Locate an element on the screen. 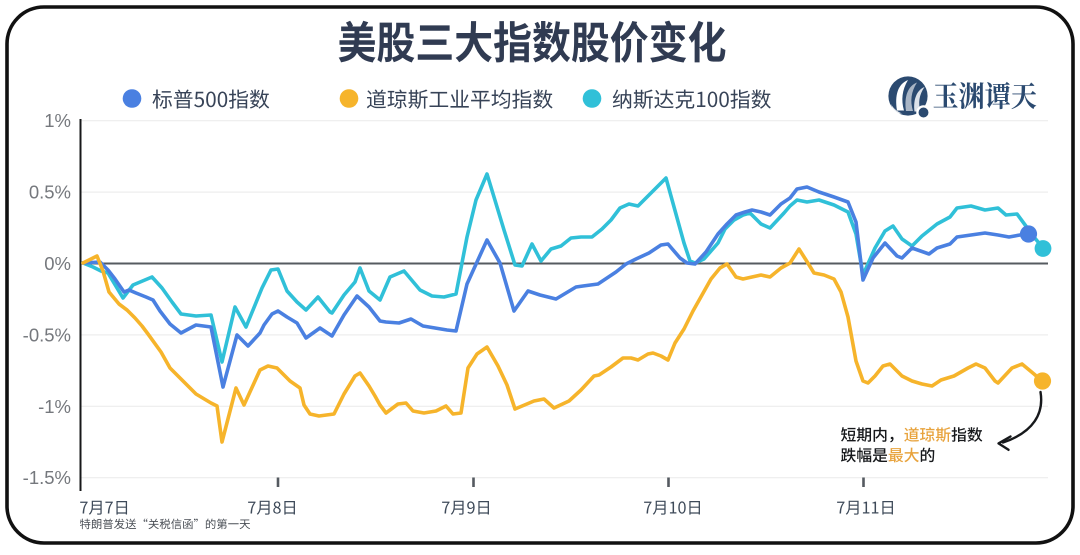  svg-text: -1% is located at coordinates (54, 406).